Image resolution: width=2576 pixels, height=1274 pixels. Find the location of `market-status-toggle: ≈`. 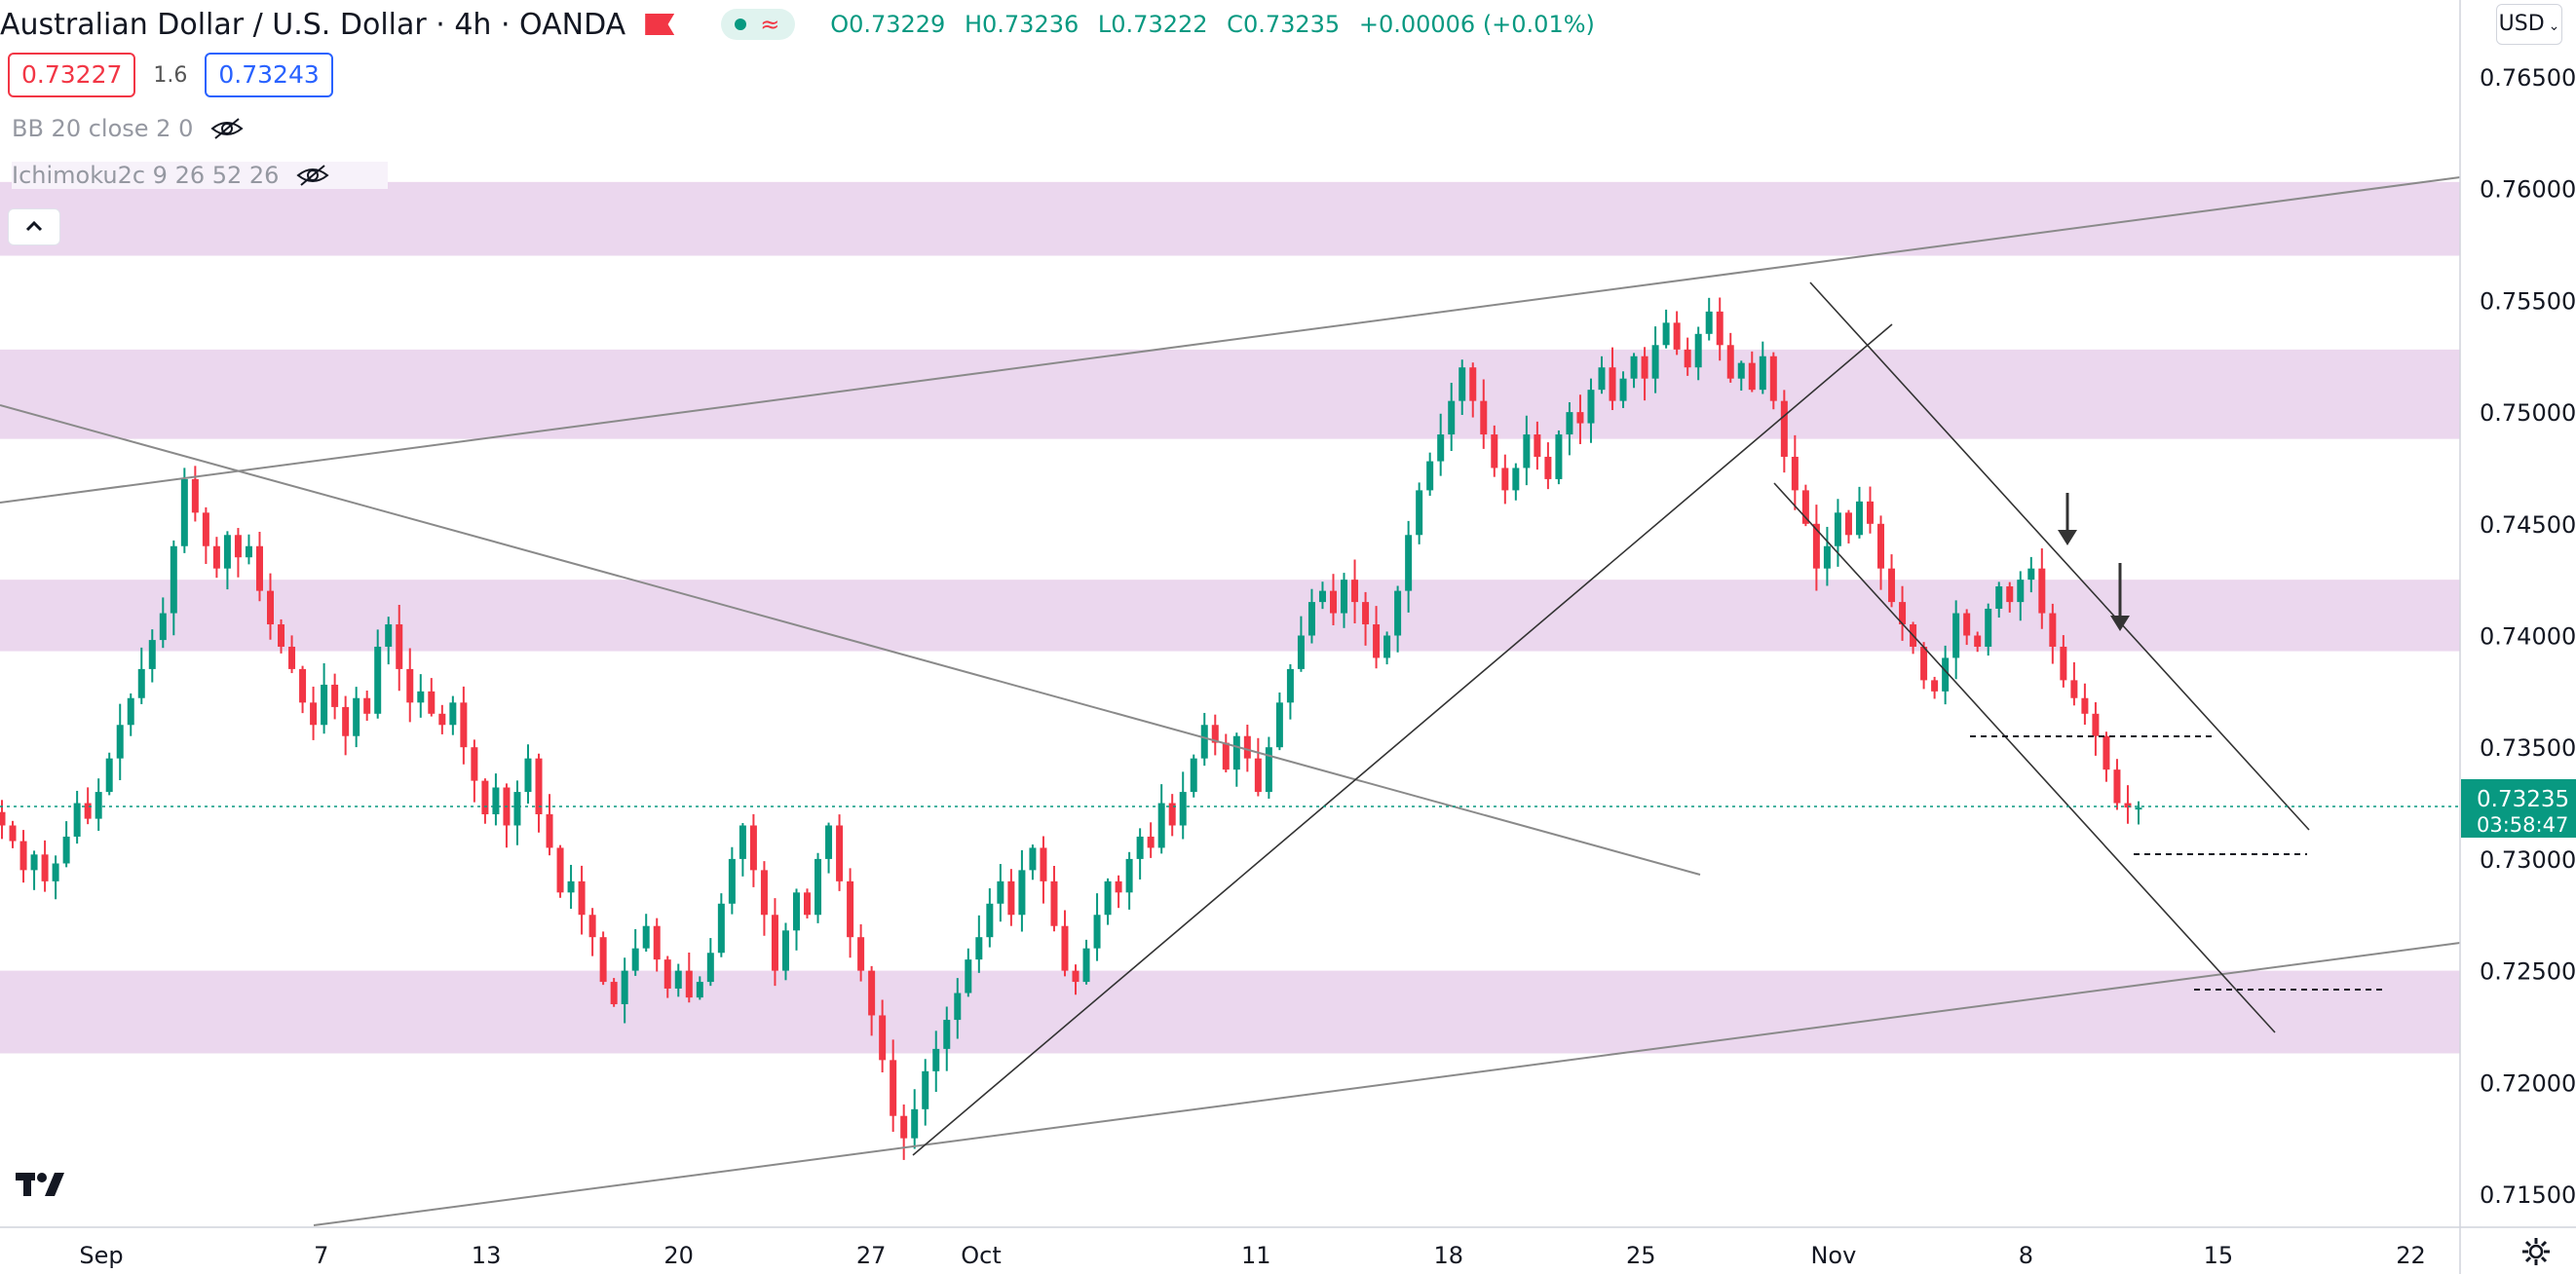

market-status-toggle: ≈ is located at coordinates (758, 25).